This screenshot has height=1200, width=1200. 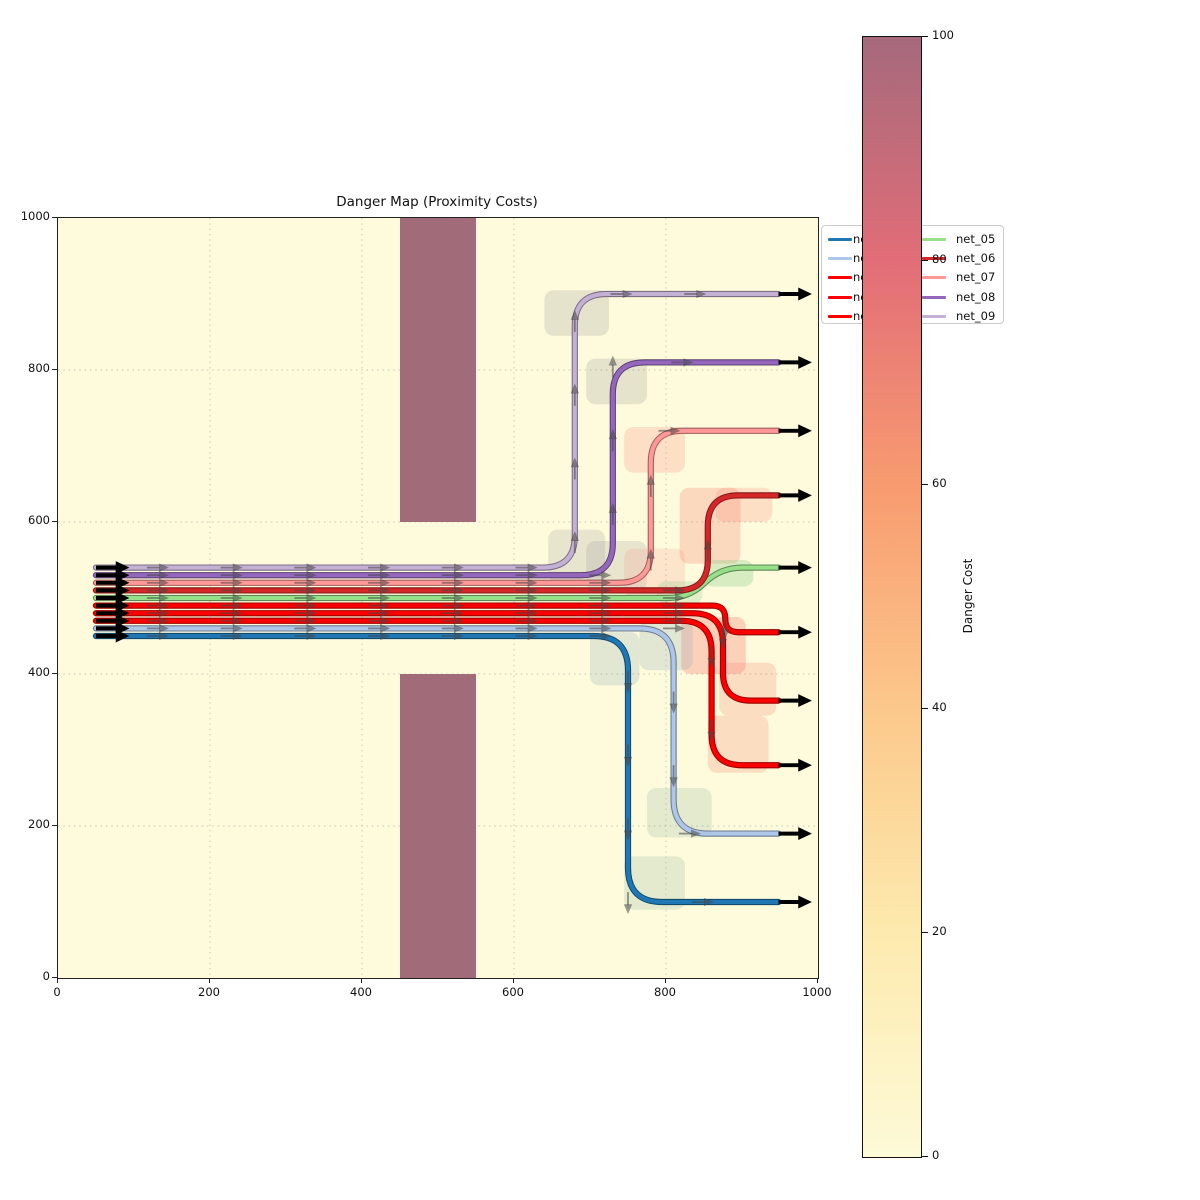 What do you see at coordinates (939, 707) in the screenshot?
I see `colorbar-tick-label: 40` at bounding box center [939, 707].